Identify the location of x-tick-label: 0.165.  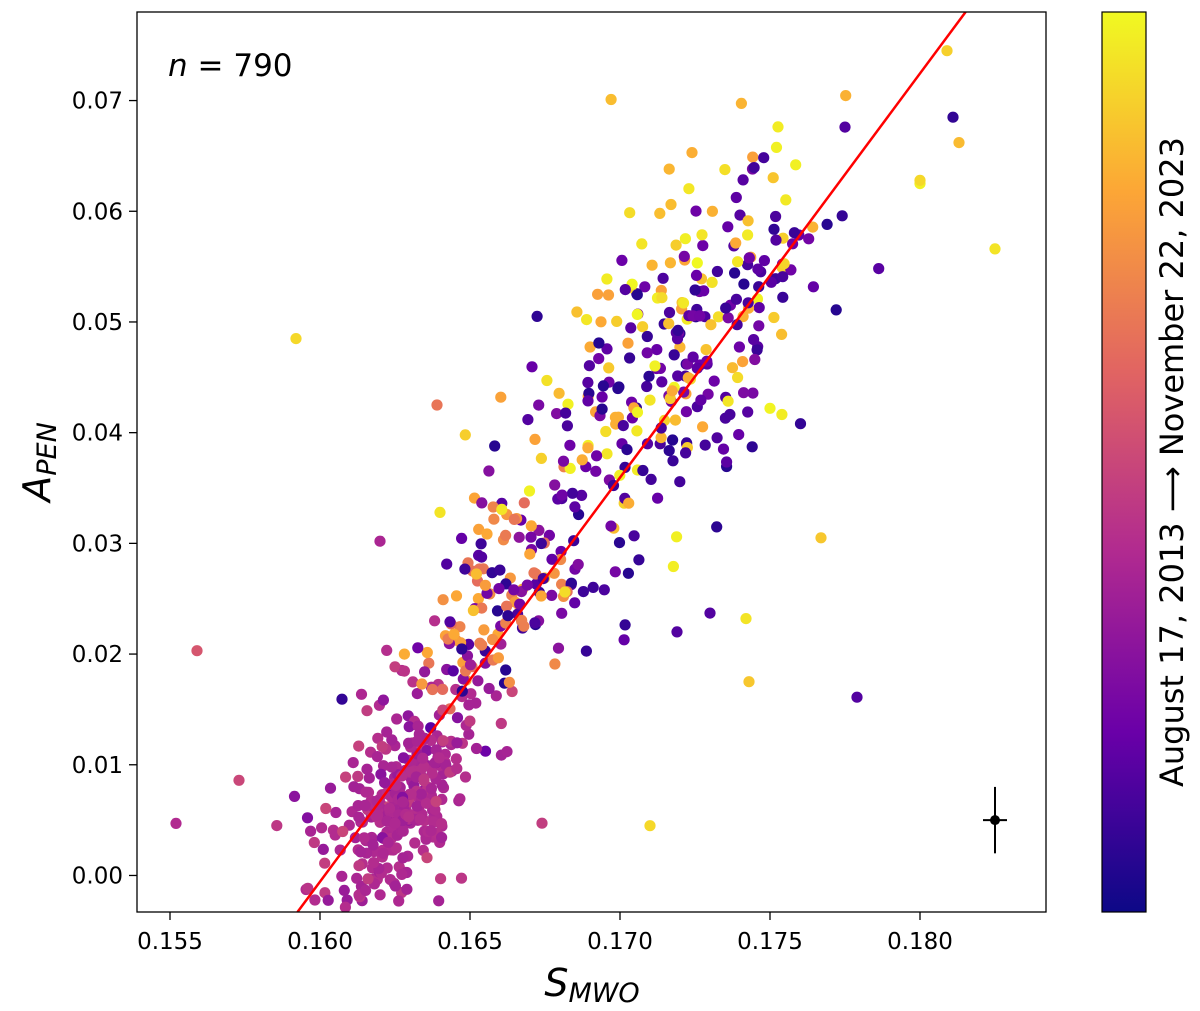
(470, 942).